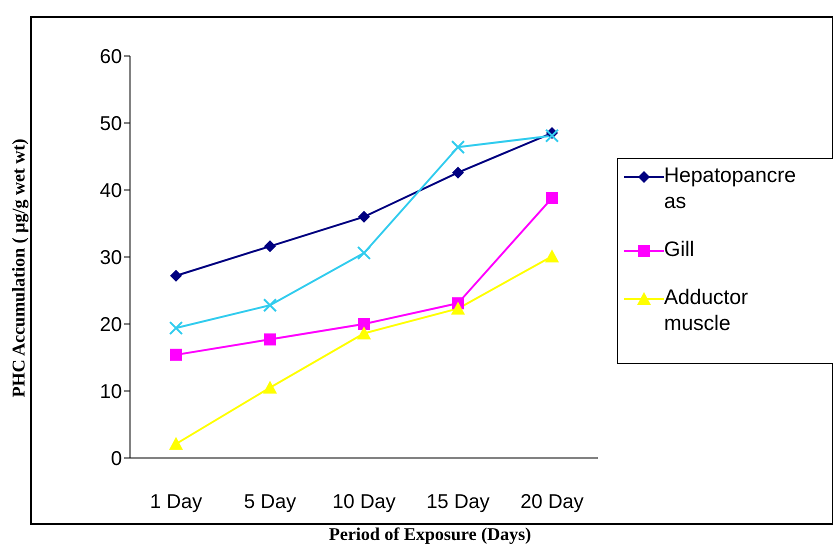 This screenshot has height=557, width=833. What do you see at coordinates (430, 534) in the screenshot?
I see `x-axis-title: Period of Exposure (Days)` at bounding box center [430, 534].